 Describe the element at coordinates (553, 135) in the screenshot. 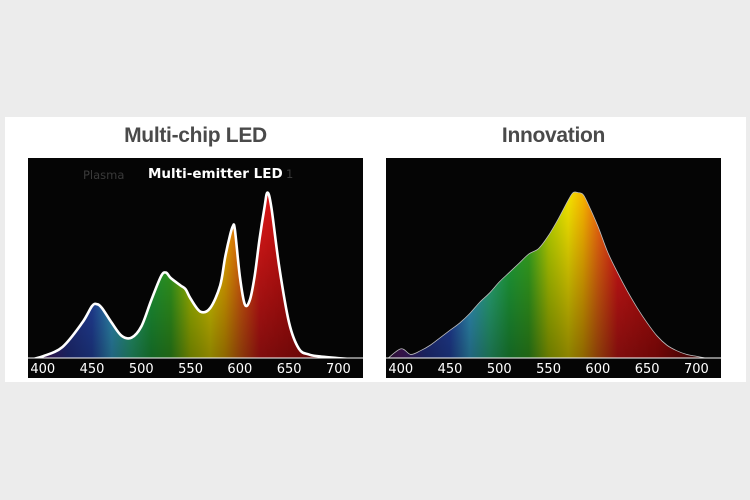

I see `chart-title-right: Innovation` at that location.